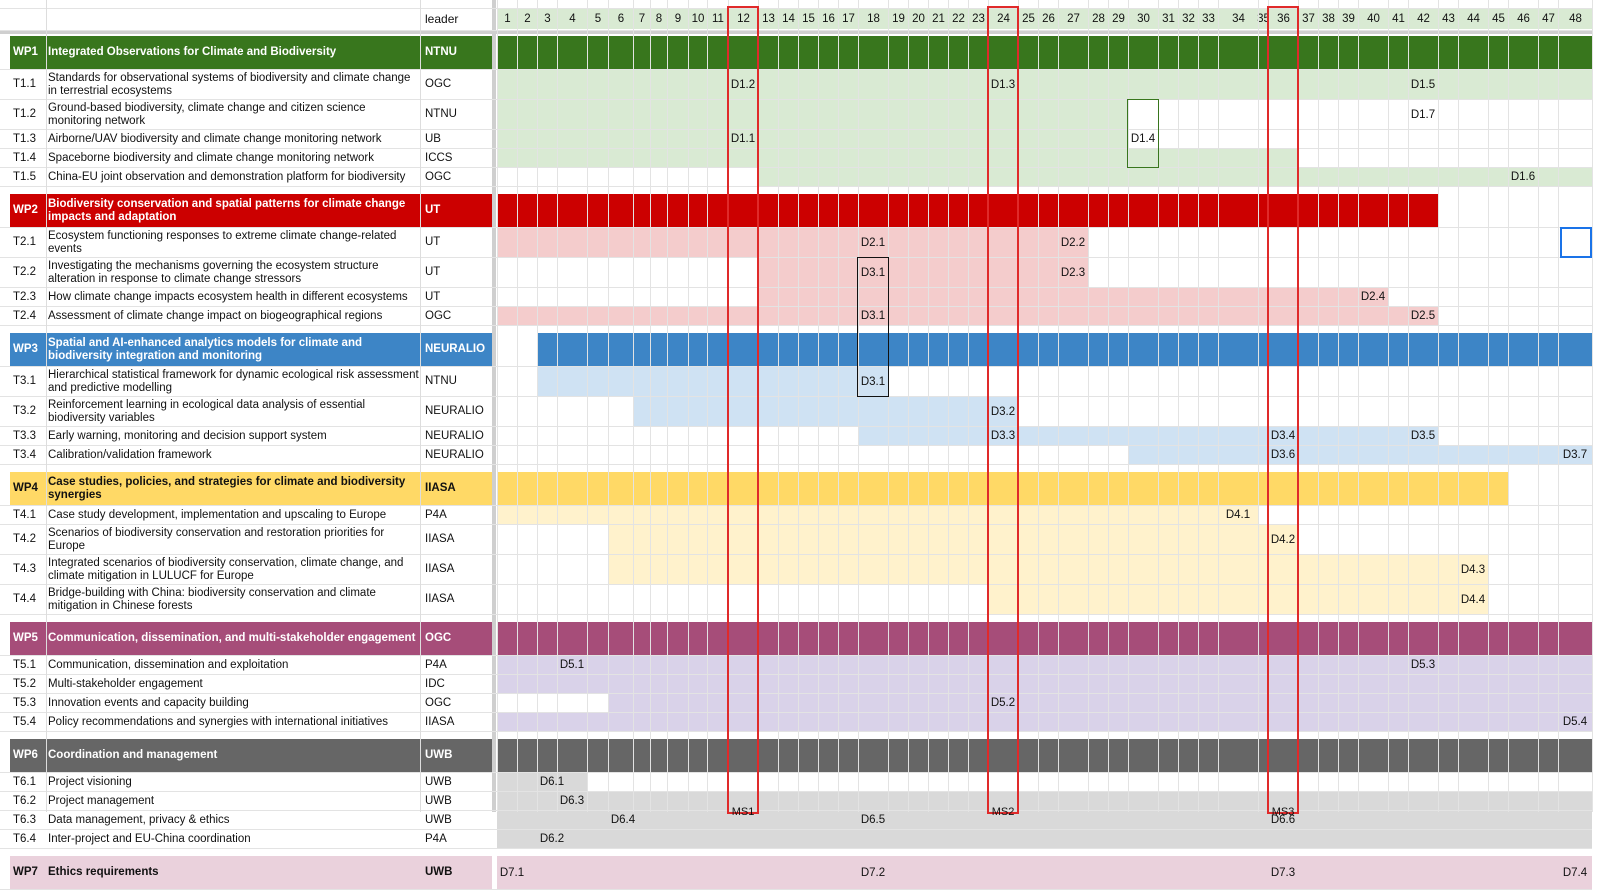 This screenshot has width=1600, height=890. Describe the element at coordinates (25, 454) in the screenshot. I see `task-code: T3.4` at that location.